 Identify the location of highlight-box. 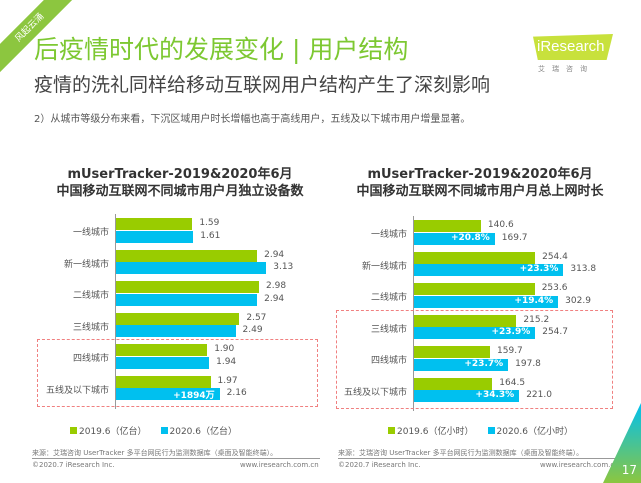
(177, 373).